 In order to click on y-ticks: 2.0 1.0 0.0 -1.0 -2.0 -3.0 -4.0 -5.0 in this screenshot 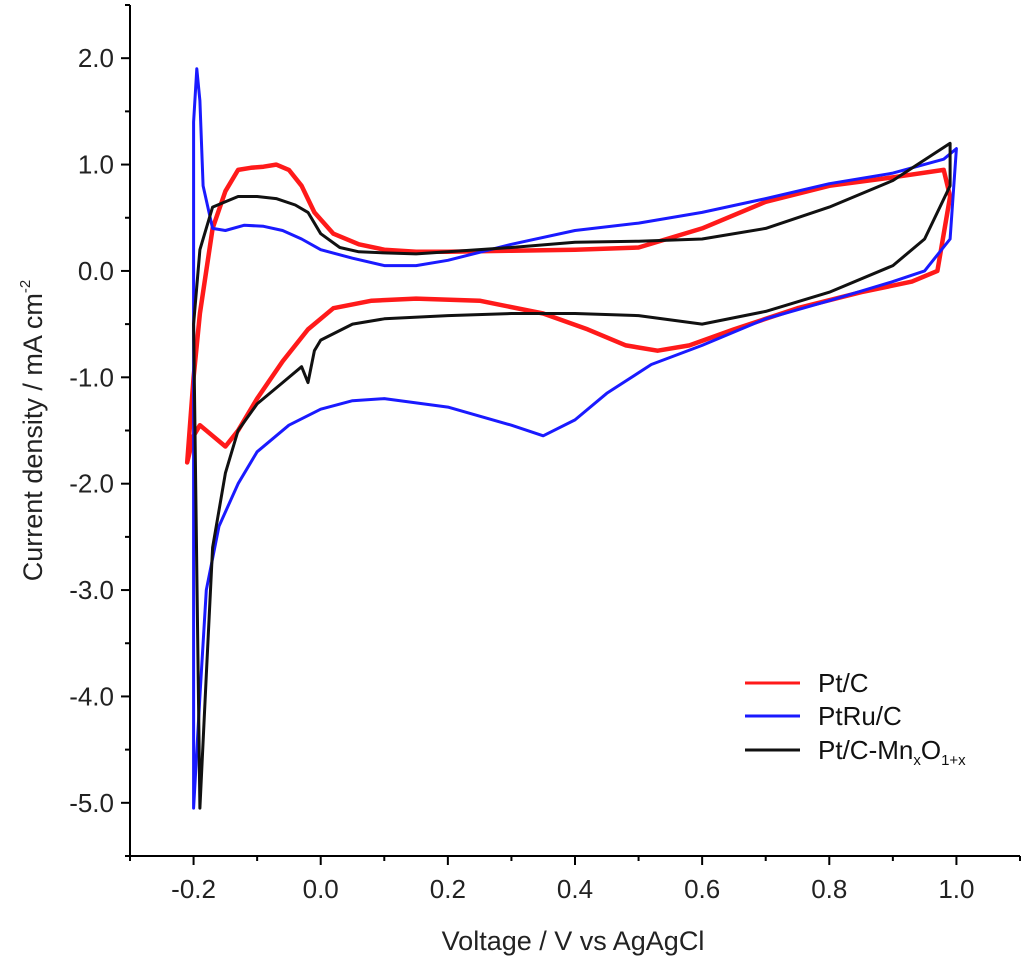, I will do `click(99, 430)`.